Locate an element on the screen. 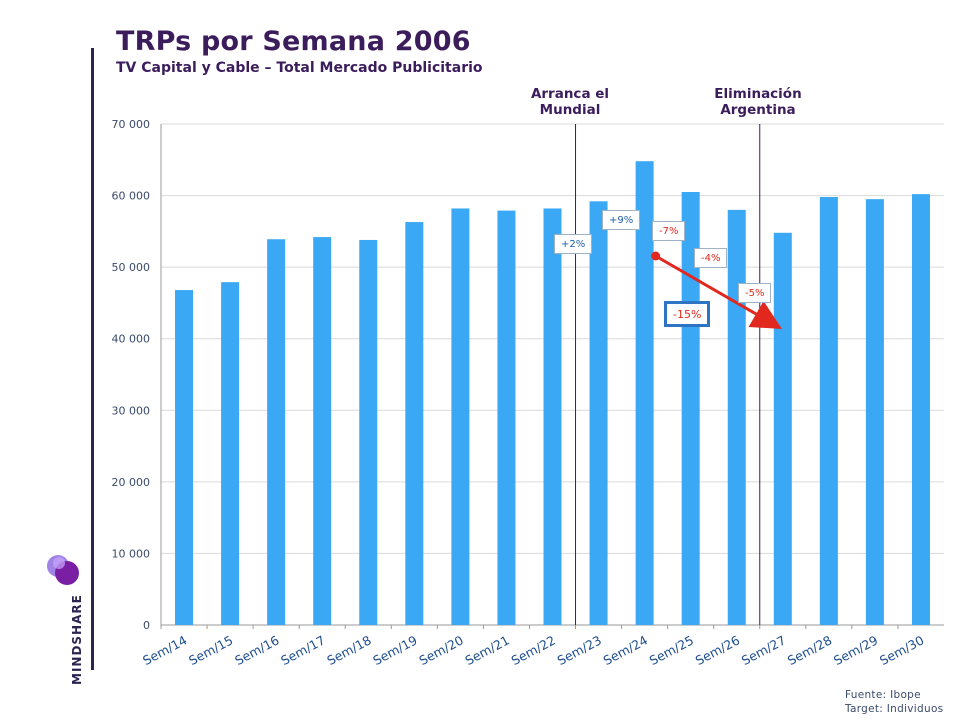 The image size is (960, 720). event-label-line: Arranca el is located at coordinates (570, 94).